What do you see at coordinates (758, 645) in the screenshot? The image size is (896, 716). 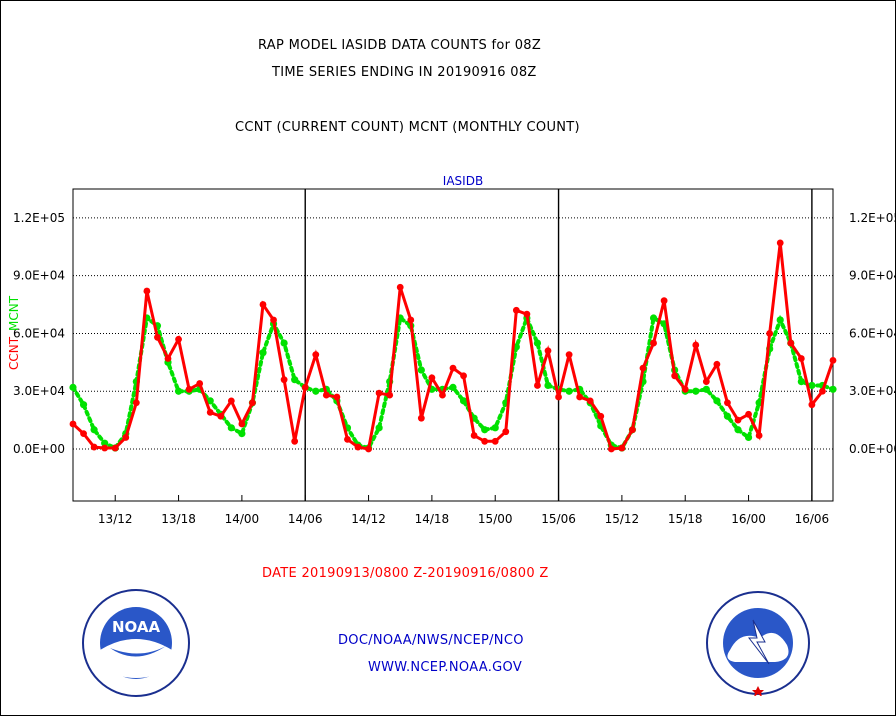 I see `nws-logo` at bounding box center [758, 645].